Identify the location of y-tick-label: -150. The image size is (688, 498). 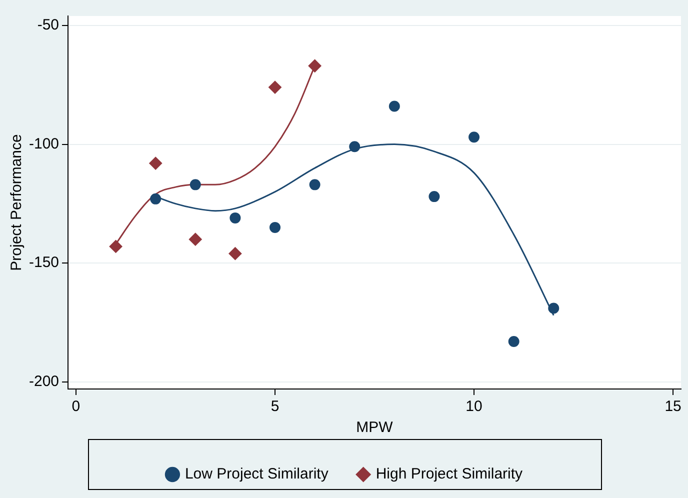
(44, 263).